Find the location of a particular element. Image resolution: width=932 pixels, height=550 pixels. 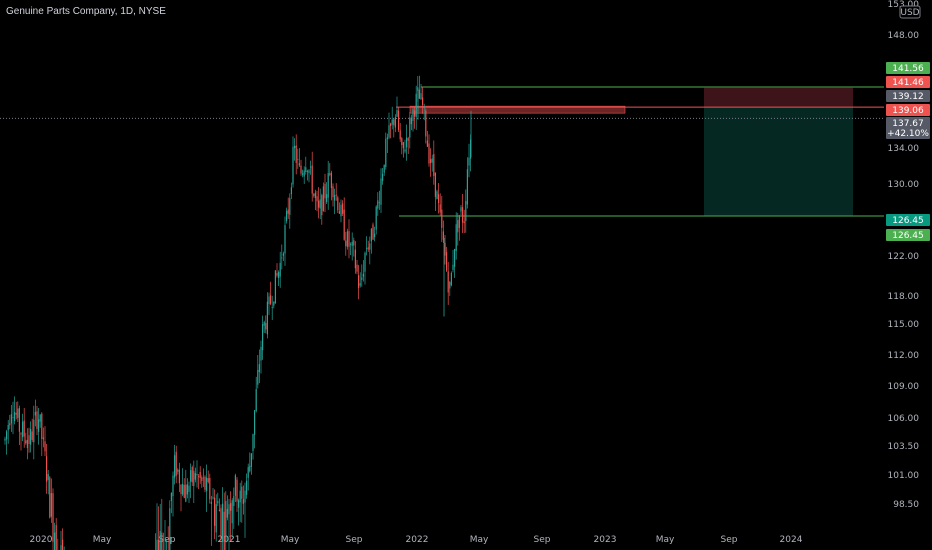

currency-badge is located at coordinates (910, 12).